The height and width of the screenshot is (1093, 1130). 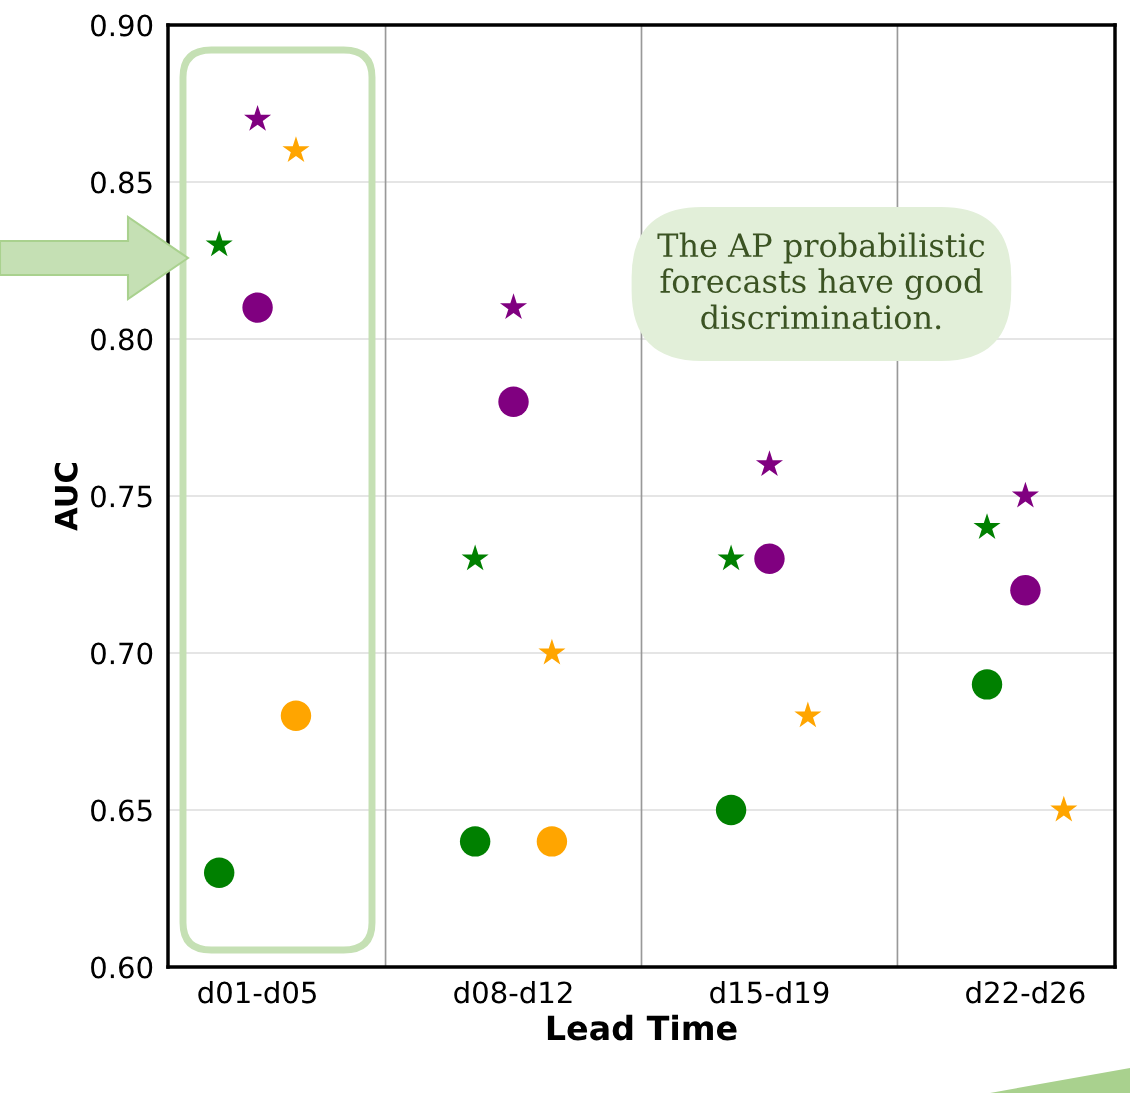 I want to click on x-axis-title: Lead Time, so click(x=642, y=1027).